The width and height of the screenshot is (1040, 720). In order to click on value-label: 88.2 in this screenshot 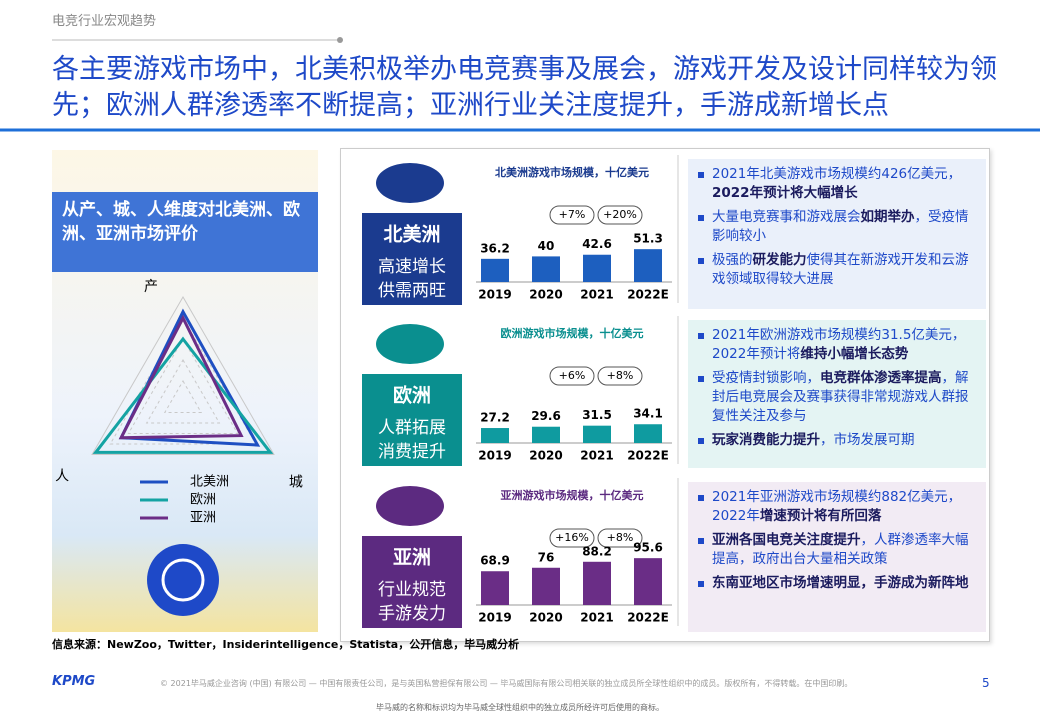, I will do `click(597, 551)`.